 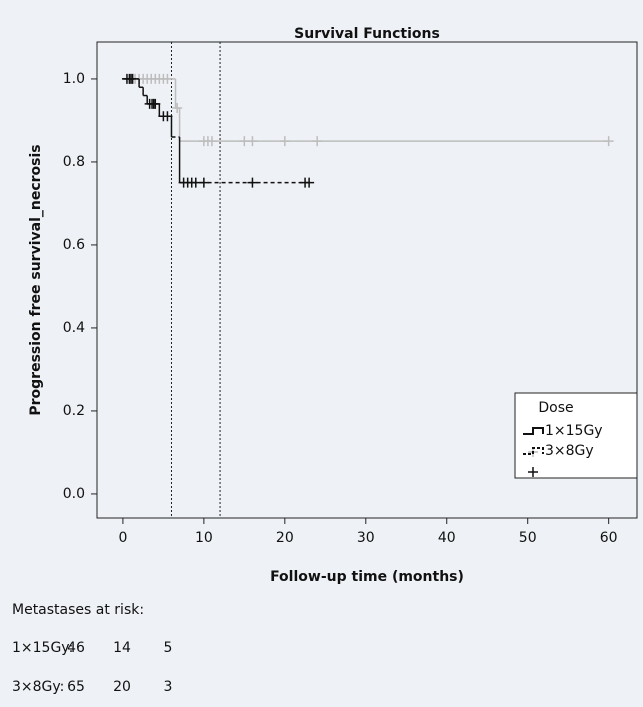 What do you see at coordinates (74, 328) in the screenshot?
I see `y-tick-label: 0.4` at bounding box center [74, 328].